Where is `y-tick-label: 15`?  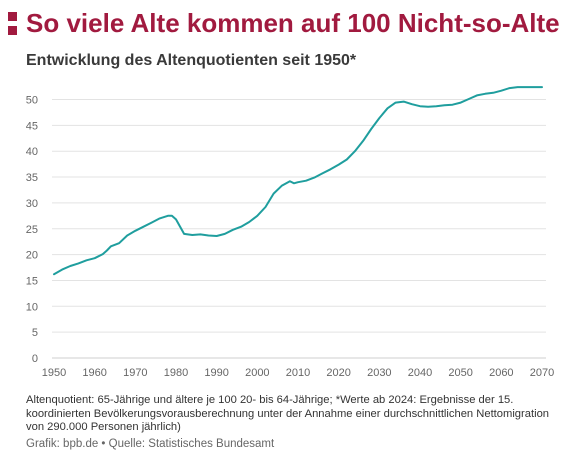
y-tick-label: 15 is located at coordinates (32, 281).